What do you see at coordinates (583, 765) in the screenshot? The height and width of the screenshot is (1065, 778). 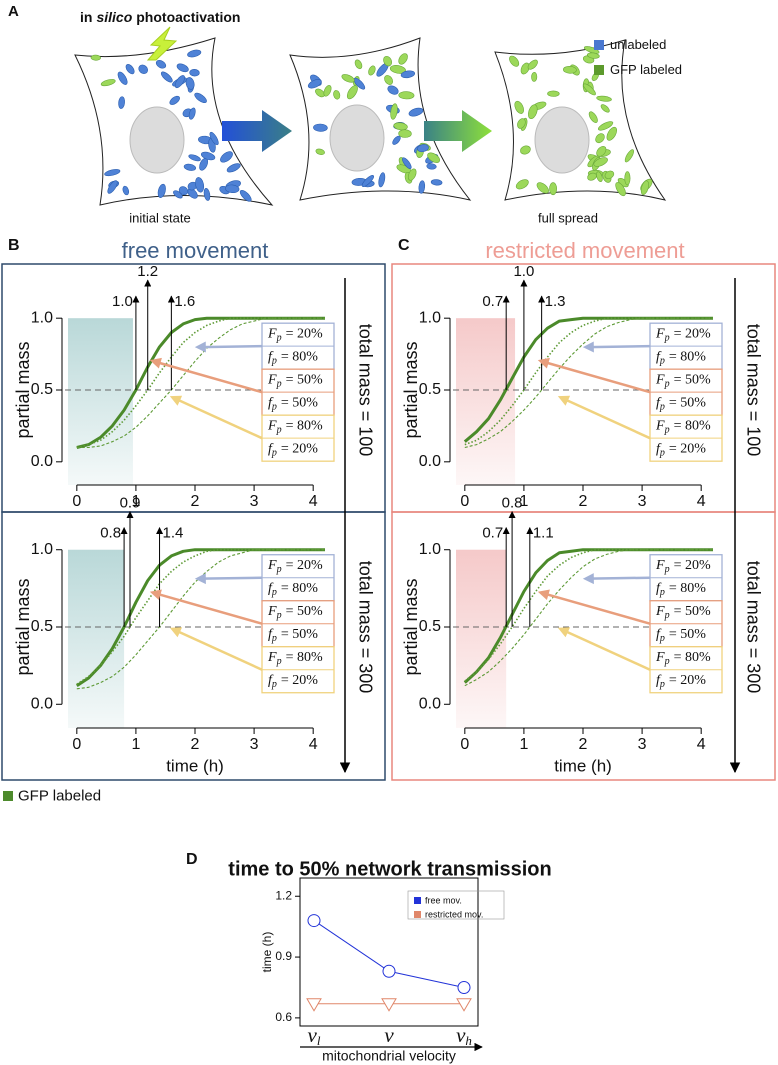 I see `x-axis-label: time (h)` at bounding box center [583, 765].